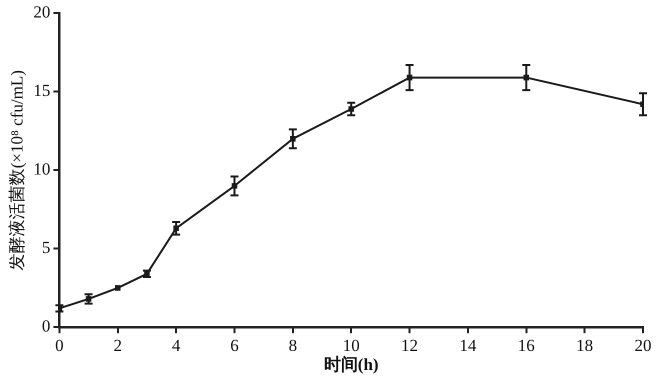 Image resolution: width=661 pixels, height=380 pixels. I want to click on x-tick-label: 8, so click(293, 345).